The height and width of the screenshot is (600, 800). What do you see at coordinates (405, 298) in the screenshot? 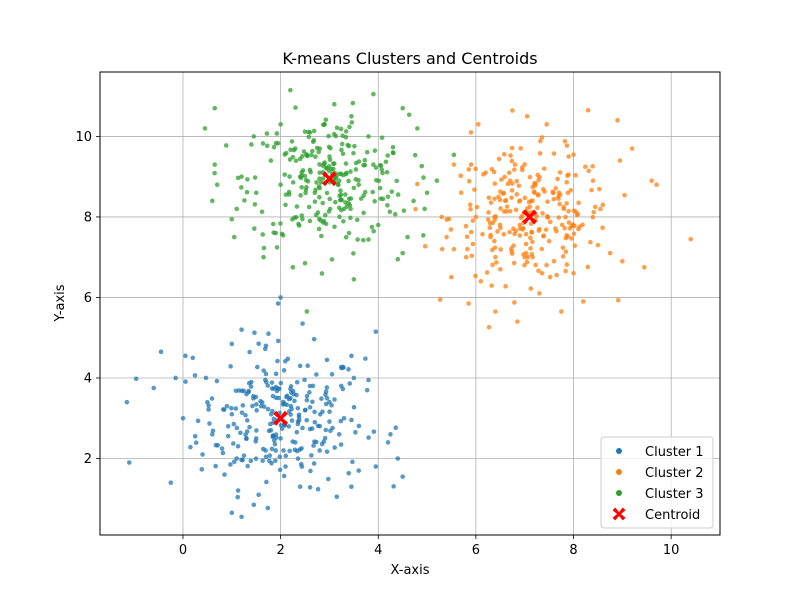
I see `centroid-markers` at bounding box center [405, 298].